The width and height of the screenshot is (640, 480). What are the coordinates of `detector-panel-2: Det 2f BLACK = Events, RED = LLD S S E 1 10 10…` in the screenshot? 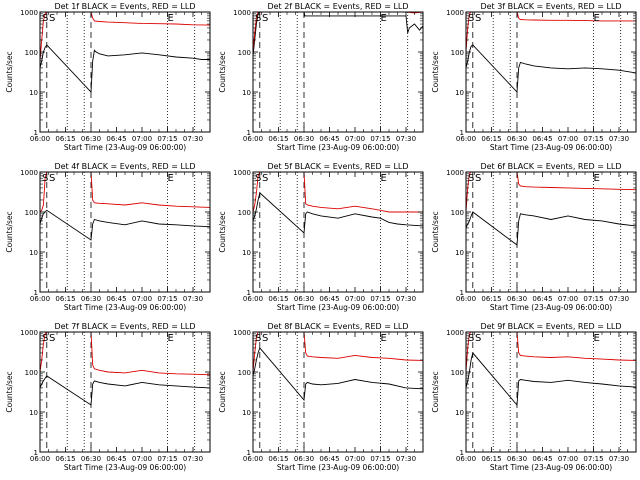 It's located at (321, 77).